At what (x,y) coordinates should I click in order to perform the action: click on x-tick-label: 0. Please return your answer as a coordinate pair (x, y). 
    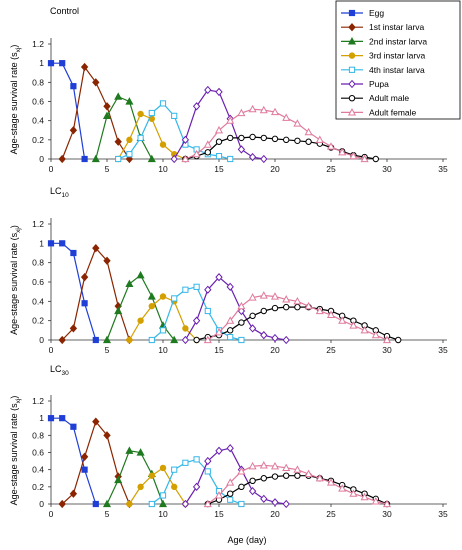
    Looking at the image, I should click on (51, 169).